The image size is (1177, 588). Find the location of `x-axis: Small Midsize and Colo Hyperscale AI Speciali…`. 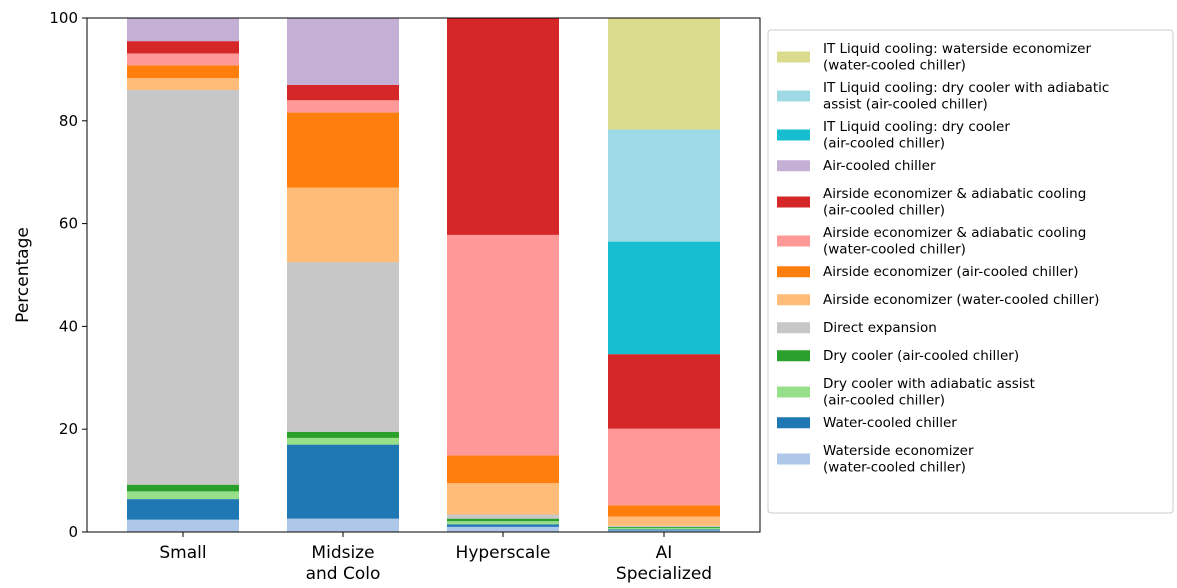

x-axis: Small Midsize and Colo Hyperscale AI Speciali… is located at coordinates (435, 558).